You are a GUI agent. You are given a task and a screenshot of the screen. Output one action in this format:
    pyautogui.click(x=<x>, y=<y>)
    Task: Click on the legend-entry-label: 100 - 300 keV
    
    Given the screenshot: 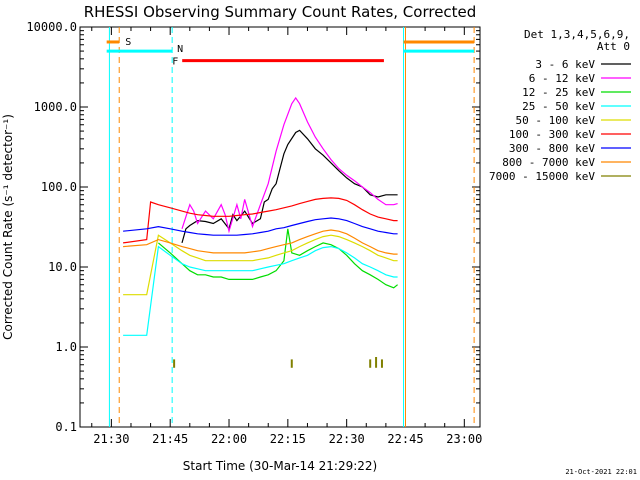 What is the action you would take?
    pyautogui.click(x=552, y=134)
    